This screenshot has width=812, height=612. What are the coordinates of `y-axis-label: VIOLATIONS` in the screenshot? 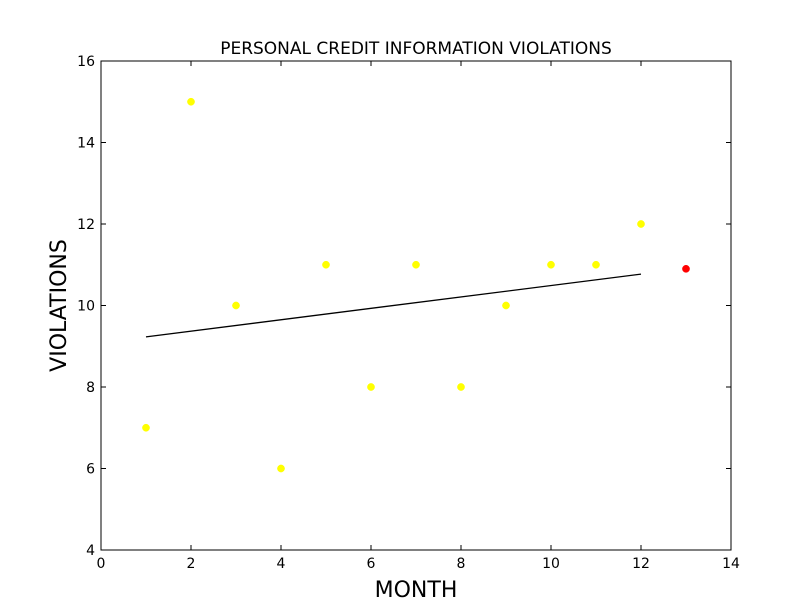 It's located at (59, 305).